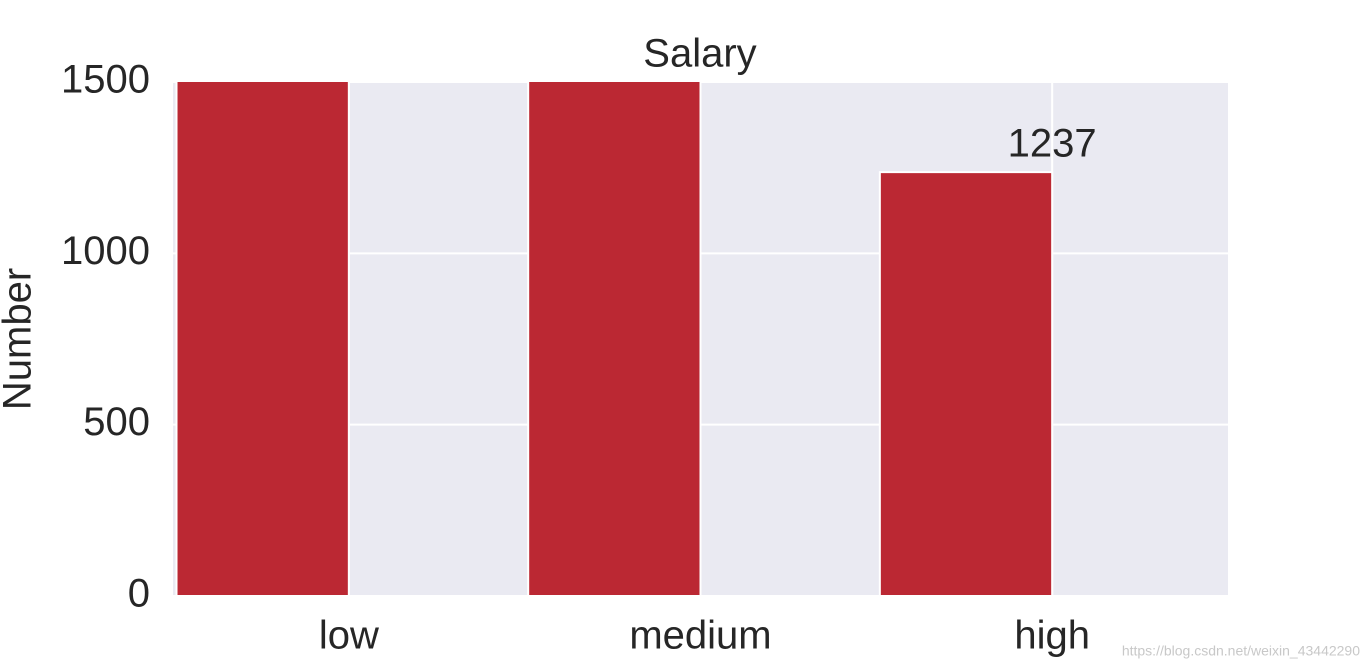  Describe the element at coordinates (139, 594) in the screenshot. I see `y-tick-label: 0` at that location.